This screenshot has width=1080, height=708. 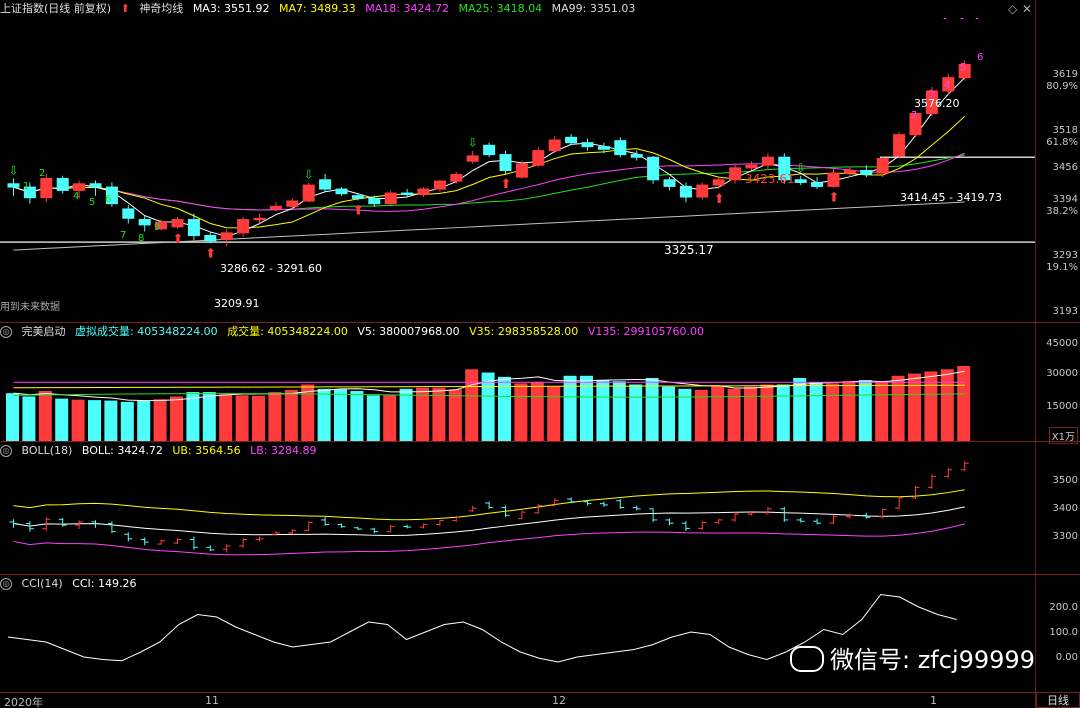 What do you see at coordinates (1066, 657) in the screenshot?
I see `axis-label: 0.00` at bounding box center [1066, 657].